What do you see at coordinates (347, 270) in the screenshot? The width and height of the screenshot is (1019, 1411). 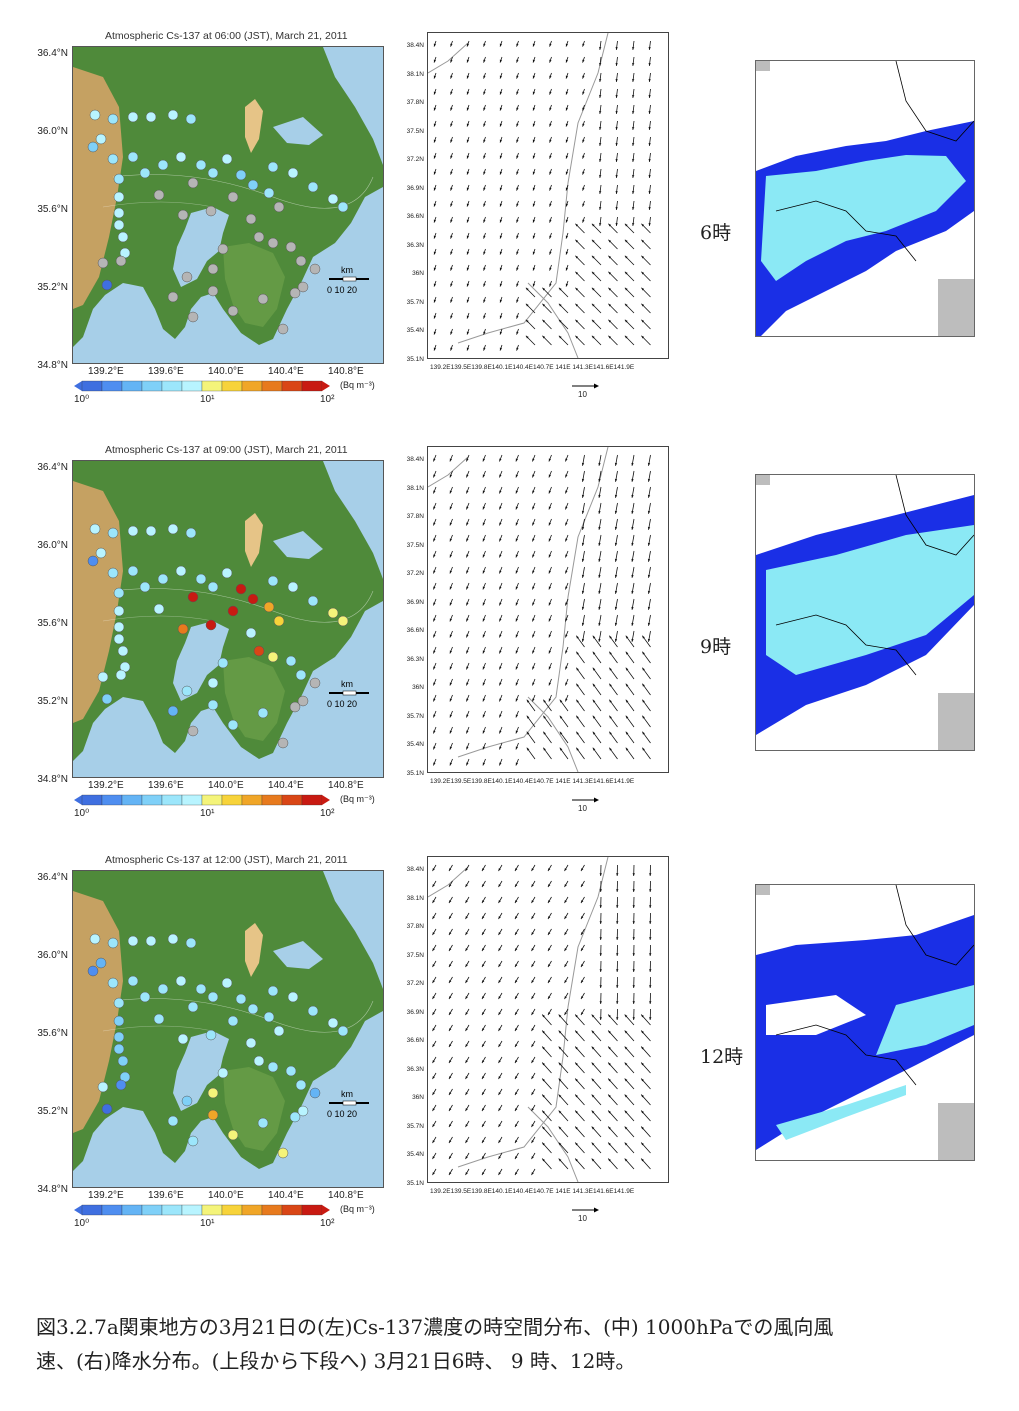 I see `svg-text: km` at bounding box center [347, 270].